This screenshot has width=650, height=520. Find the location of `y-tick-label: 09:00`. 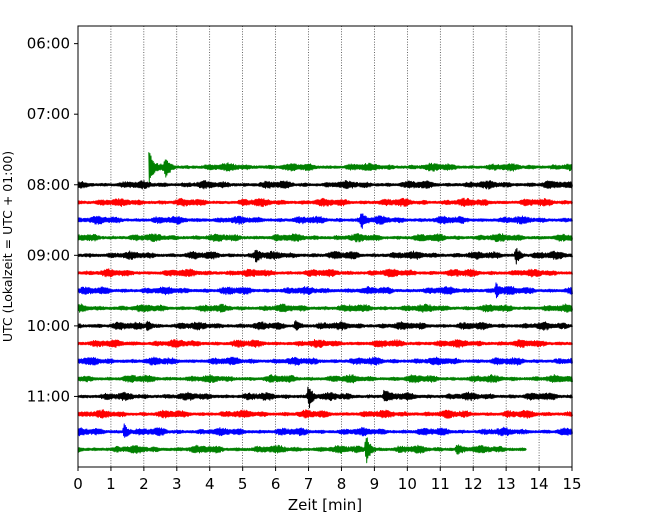

y-tick-label: 09:00 is located at coordinates (48, 255).